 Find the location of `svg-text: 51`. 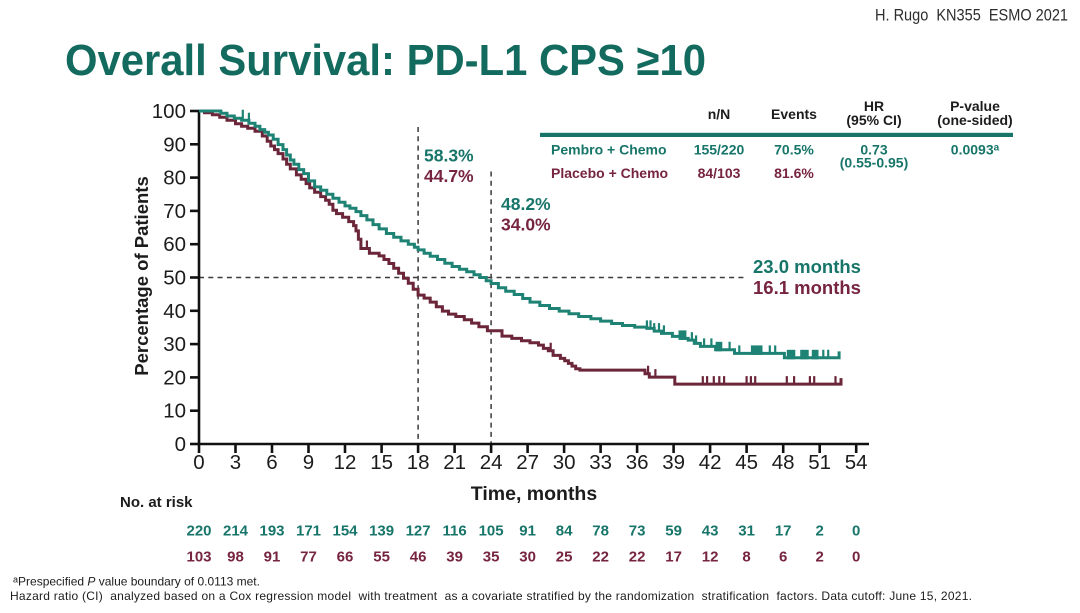

svg-text: 51 is located at coordinates (819, 462).